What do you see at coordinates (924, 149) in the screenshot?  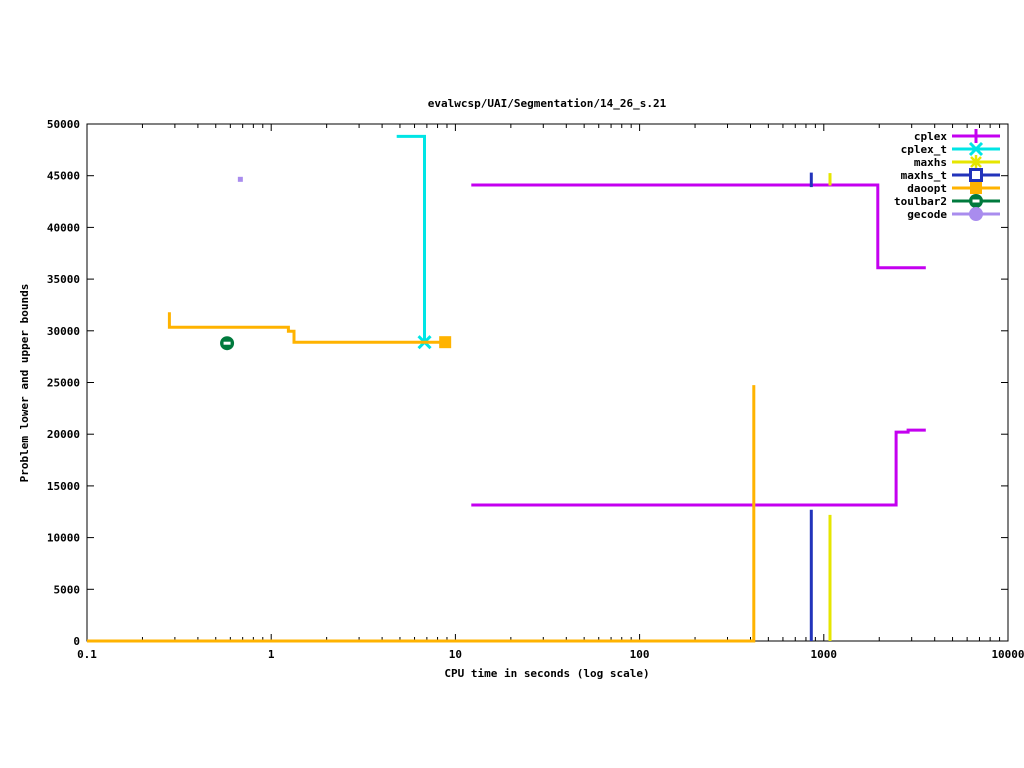 I see `legend-label-cplex_t: cplex_t` at bounding box center [924, 149].